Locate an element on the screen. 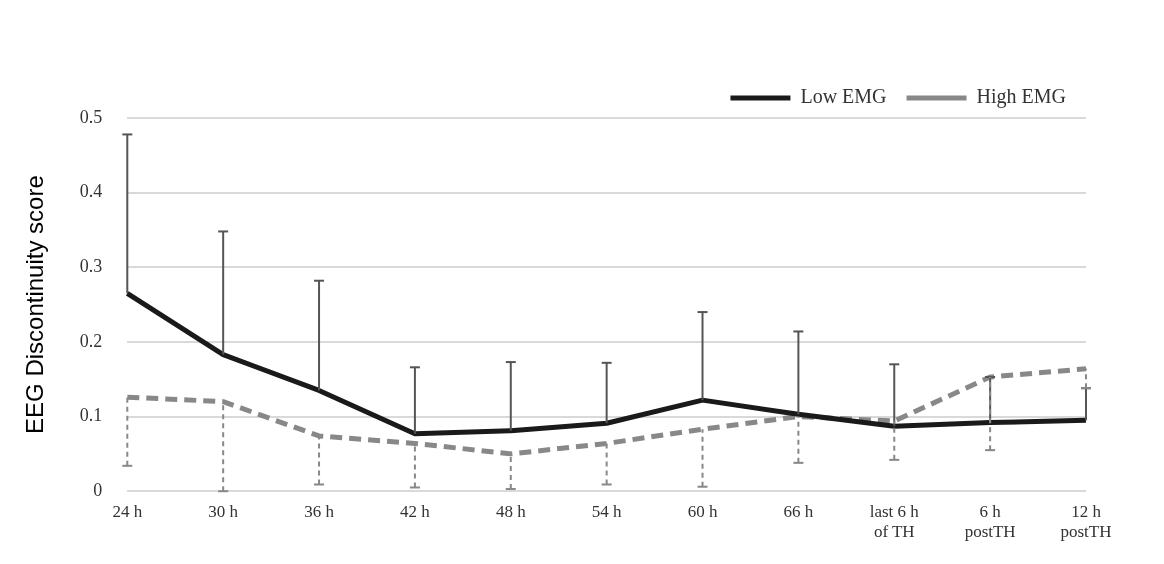 This screenshot has height=564, width=1164. y-tick-label: 0.1 is located at coordinates (91, 415).